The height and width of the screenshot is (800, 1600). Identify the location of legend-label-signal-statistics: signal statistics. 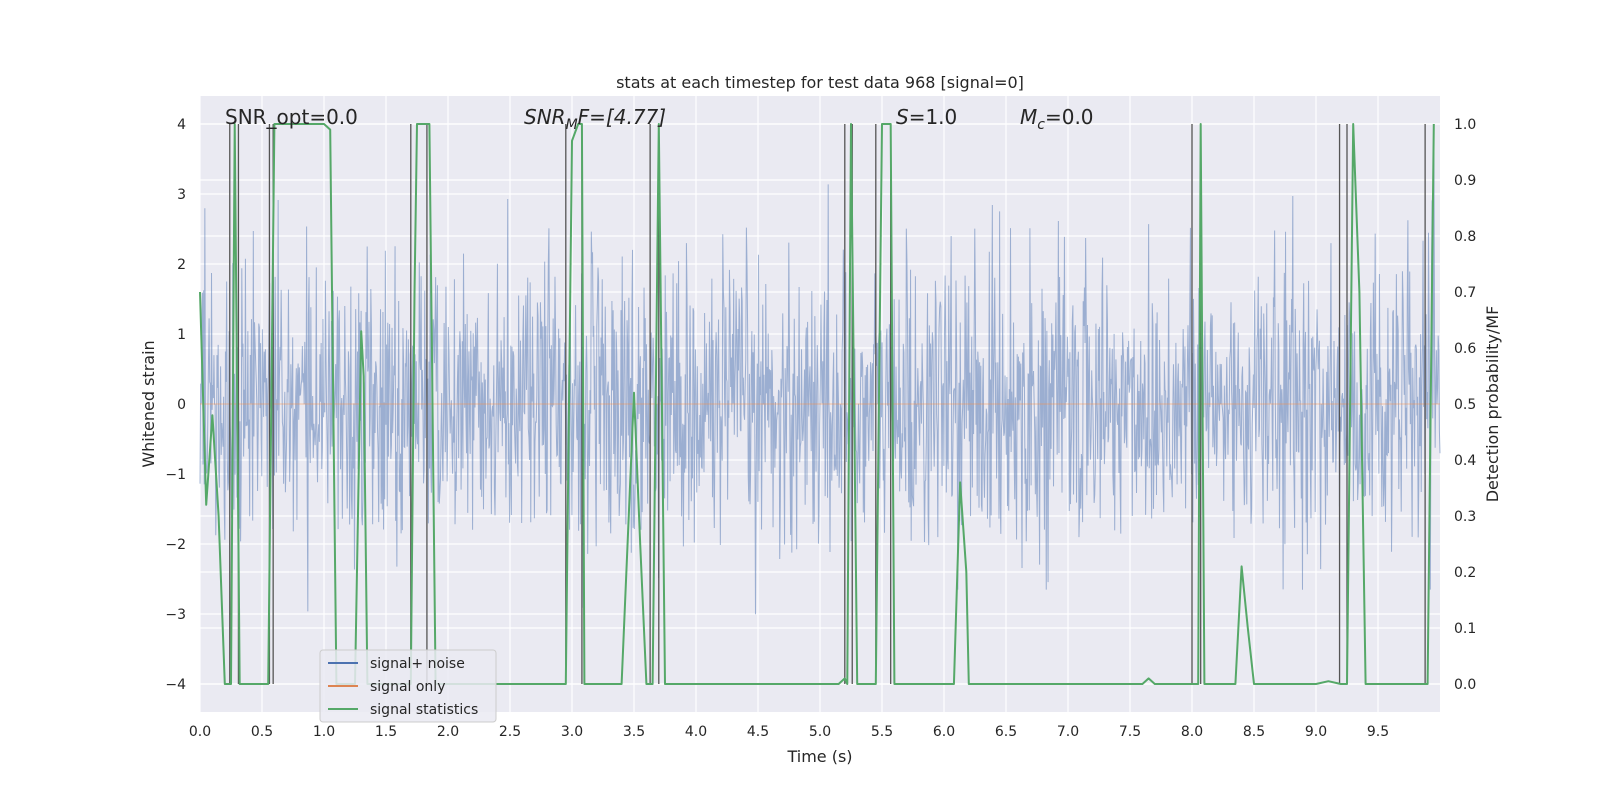
(424, 710).